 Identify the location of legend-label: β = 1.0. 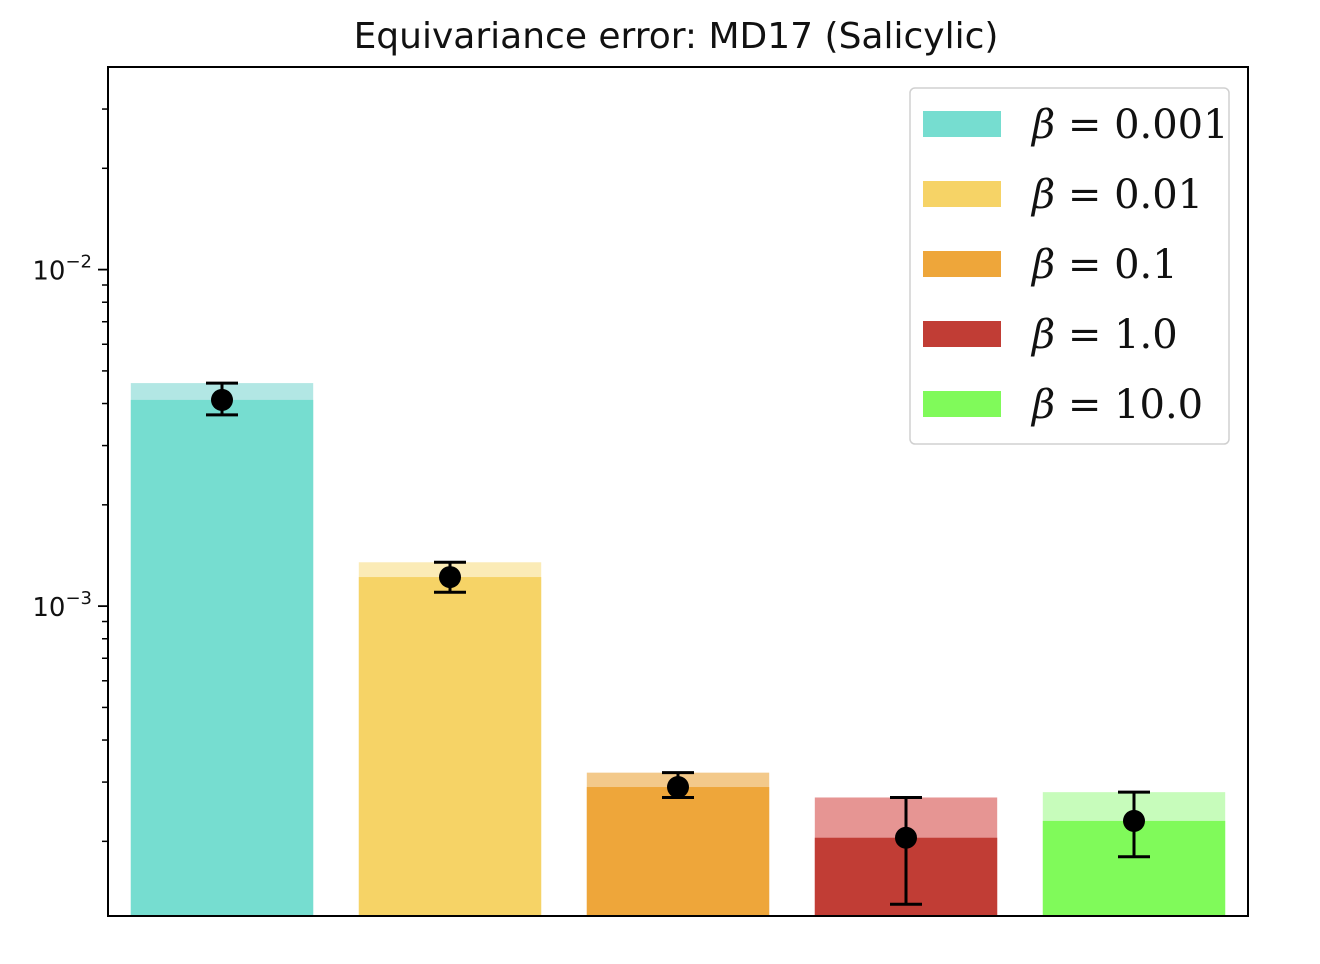
(1104, 335).